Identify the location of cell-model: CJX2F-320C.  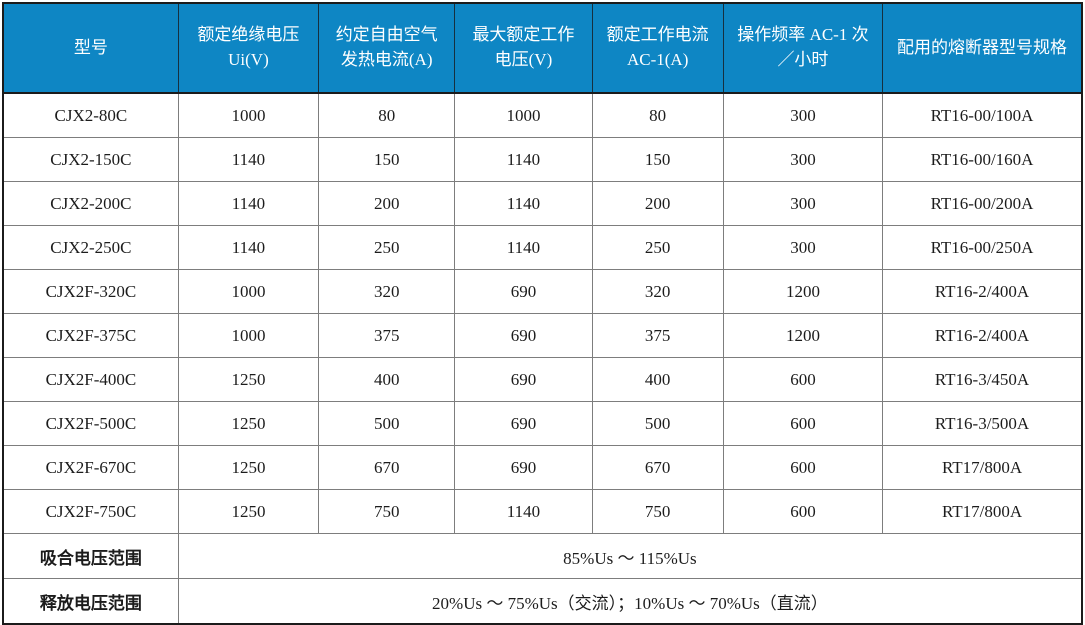
(90, 291).